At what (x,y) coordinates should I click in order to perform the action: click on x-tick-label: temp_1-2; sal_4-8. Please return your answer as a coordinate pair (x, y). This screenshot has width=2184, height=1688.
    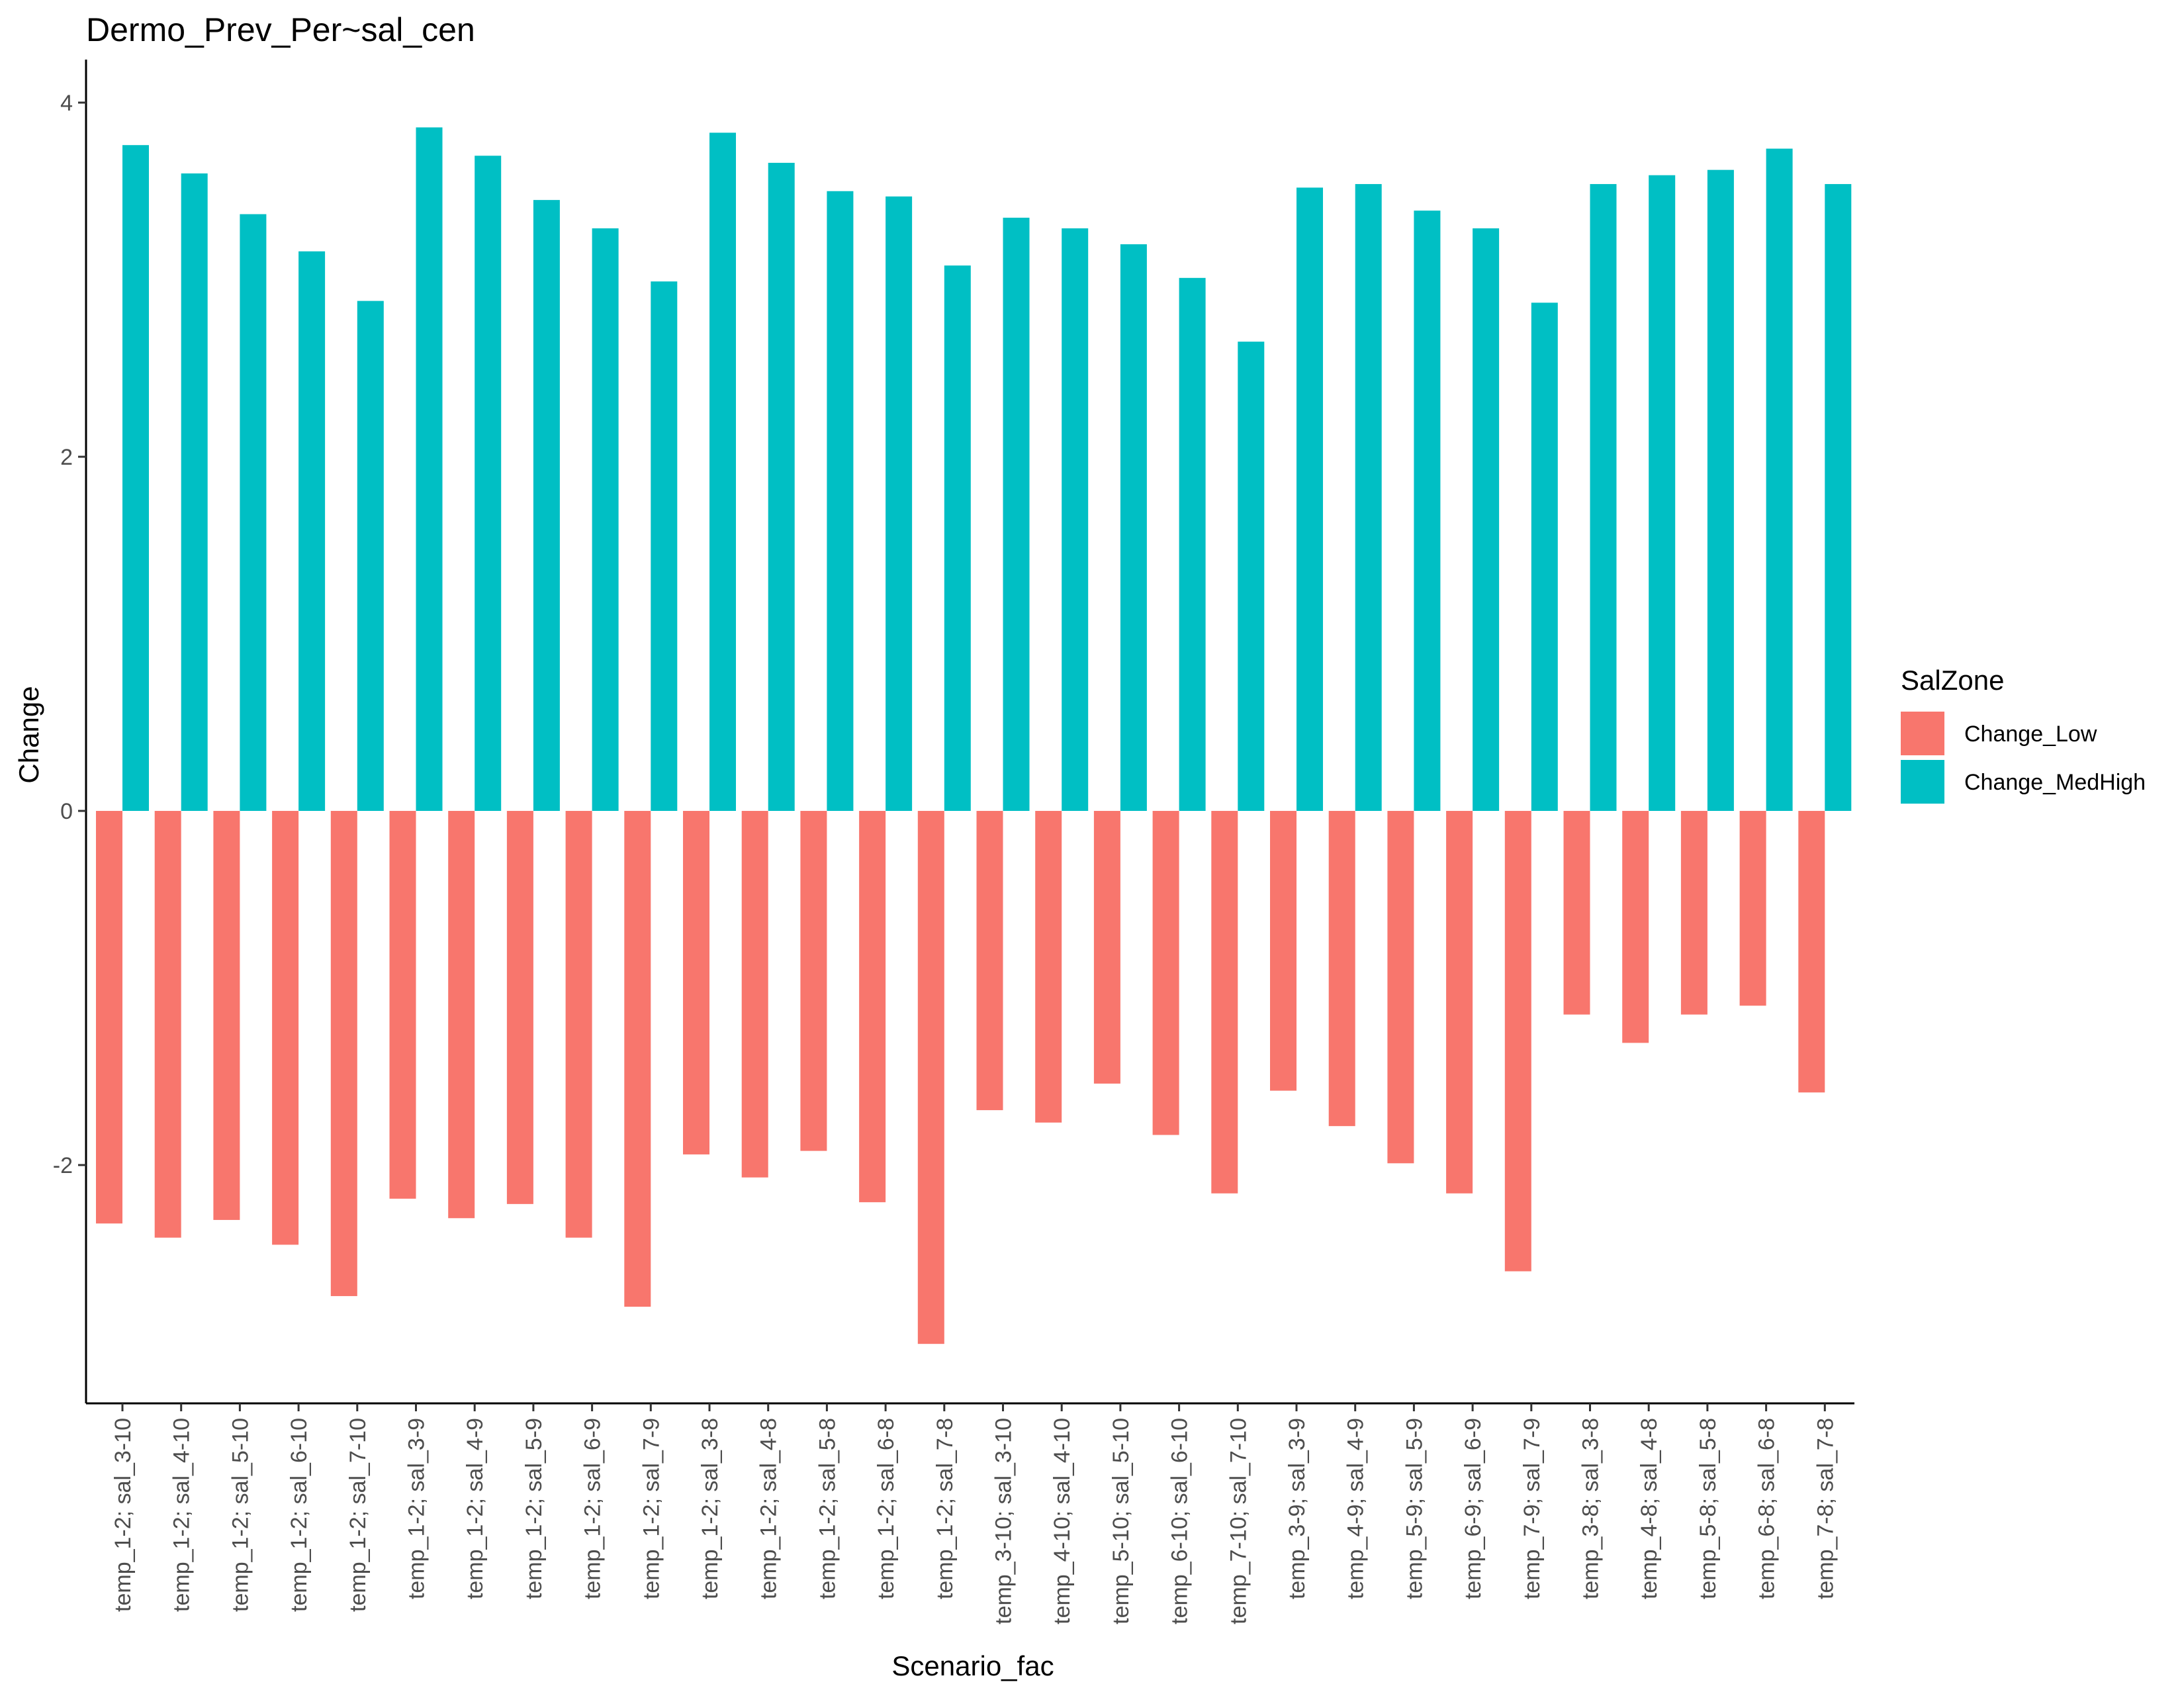
    Looking at the image, I should click on (769, 1508).